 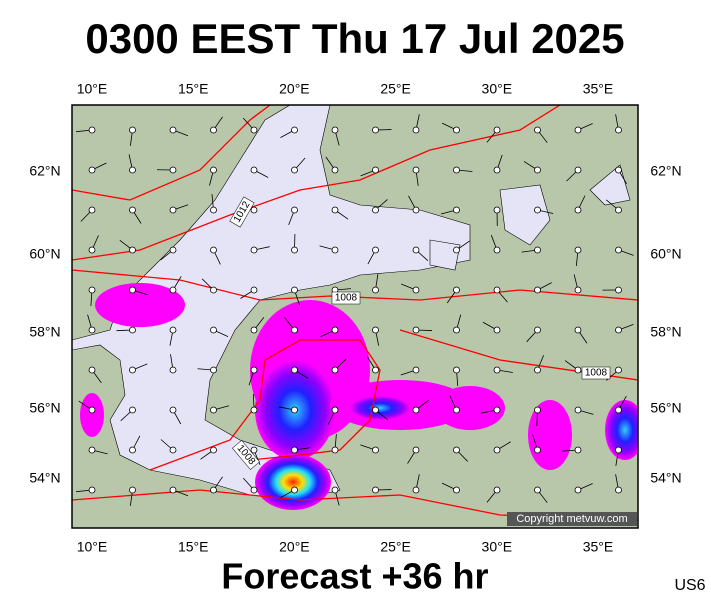 What do you see at coordinates (44, 332) in the screenshot?
I see `lat-label-left: 58°N` at bounding box center [44, 332].